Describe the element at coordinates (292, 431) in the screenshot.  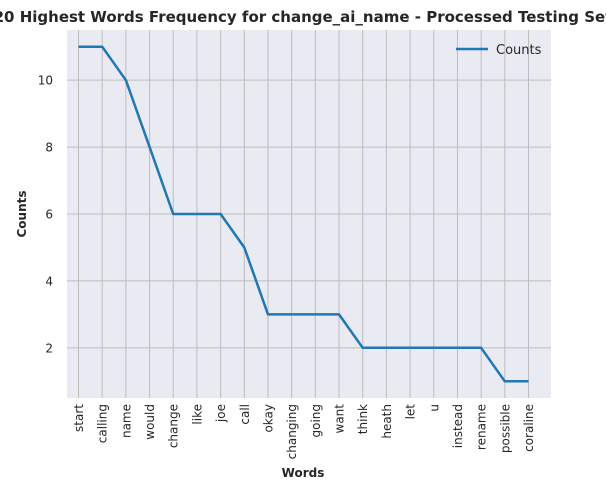
I see `x-tick-label: changing` at that location.